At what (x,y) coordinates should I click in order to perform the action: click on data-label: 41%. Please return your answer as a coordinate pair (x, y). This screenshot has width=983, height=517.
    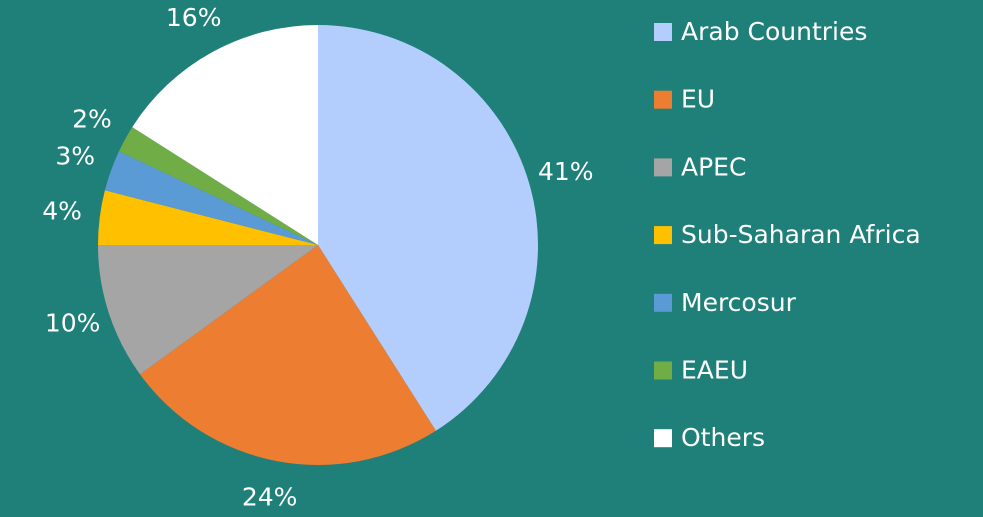
    Looking at the image, I should click on (566, 171).